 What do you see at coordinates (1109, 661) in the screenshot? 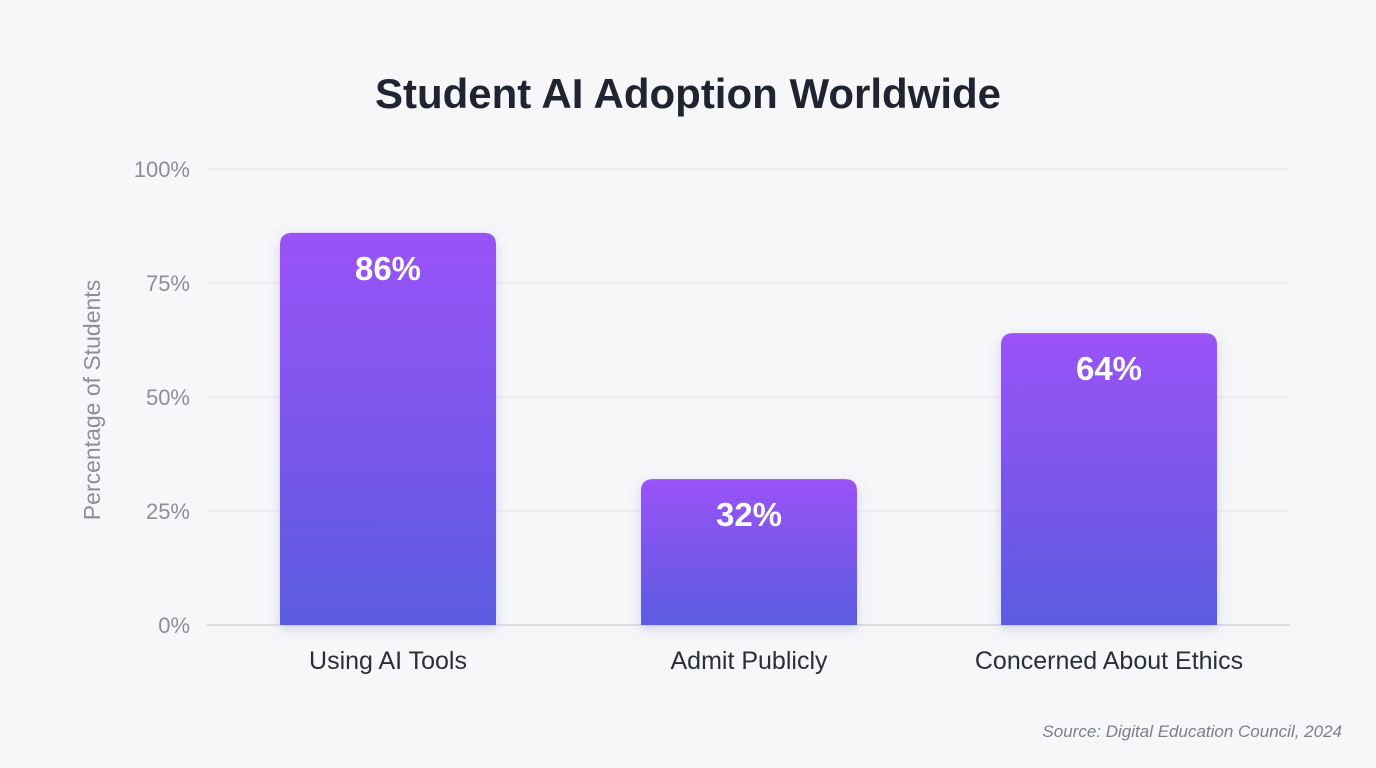
I see `x-tick-label: Concerned About Ethics` at bounding box center [1109, 661].